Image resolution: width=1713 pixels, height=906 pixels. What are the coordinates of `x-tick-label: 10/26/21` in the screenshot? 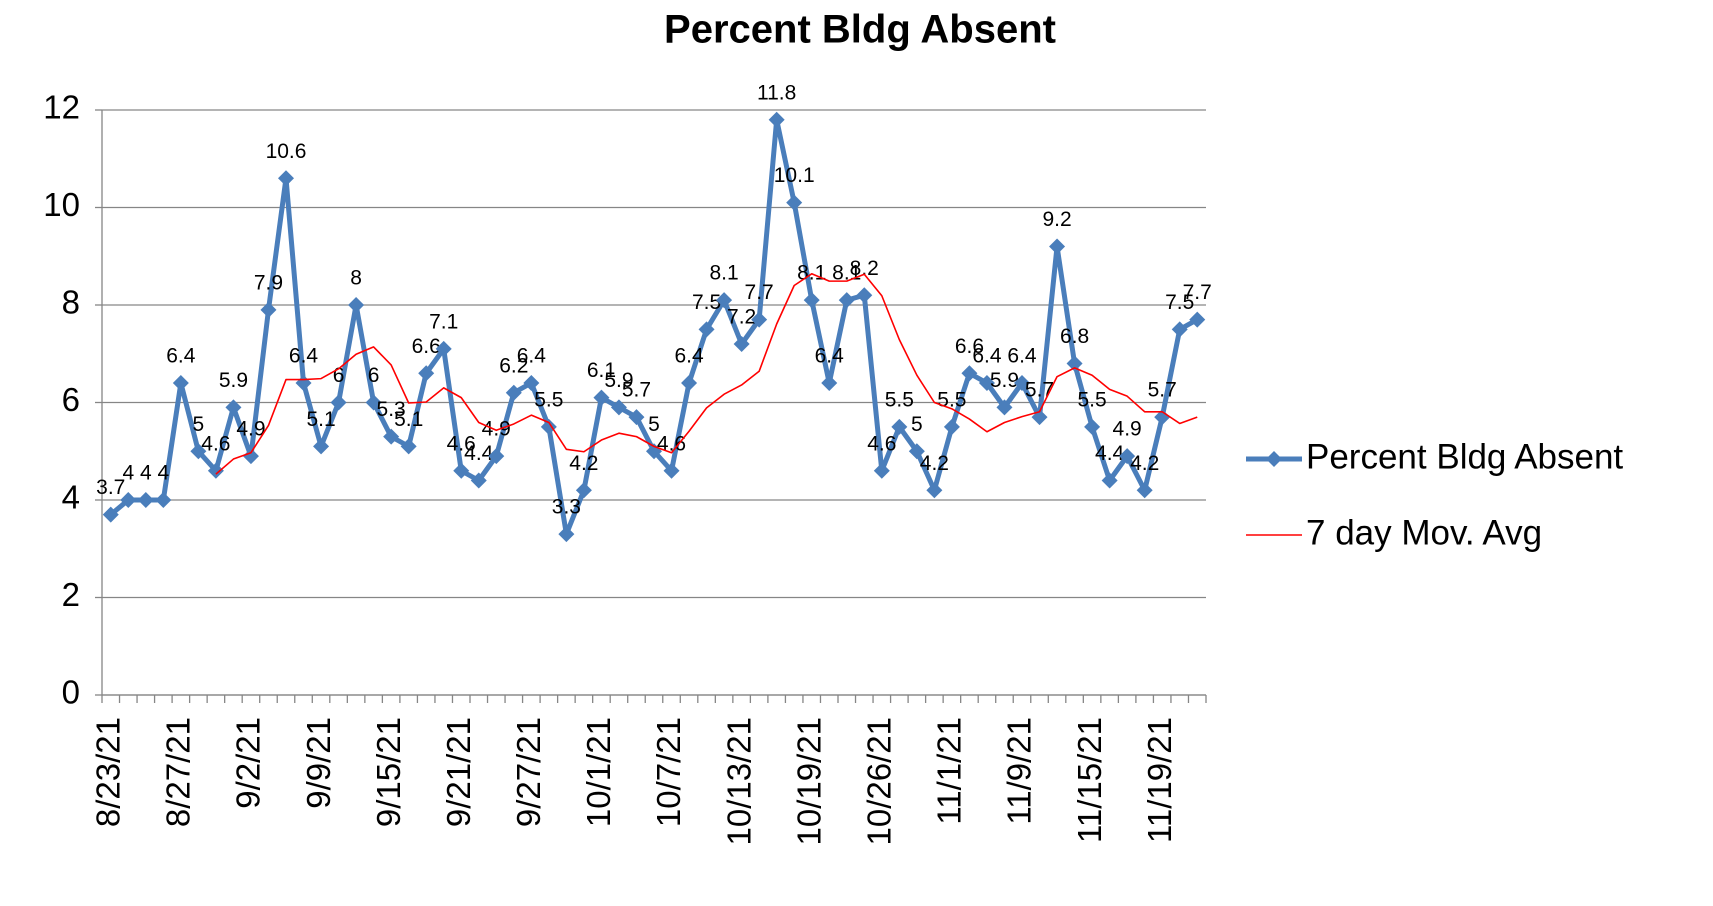 It's located at (879, 781).